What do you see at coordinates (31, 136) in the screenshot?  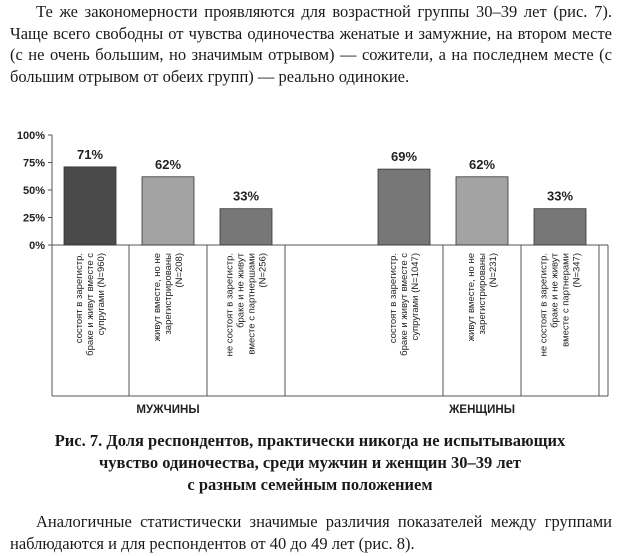 I see `y-tick-label: 100%` at bounding box center [31, 136].